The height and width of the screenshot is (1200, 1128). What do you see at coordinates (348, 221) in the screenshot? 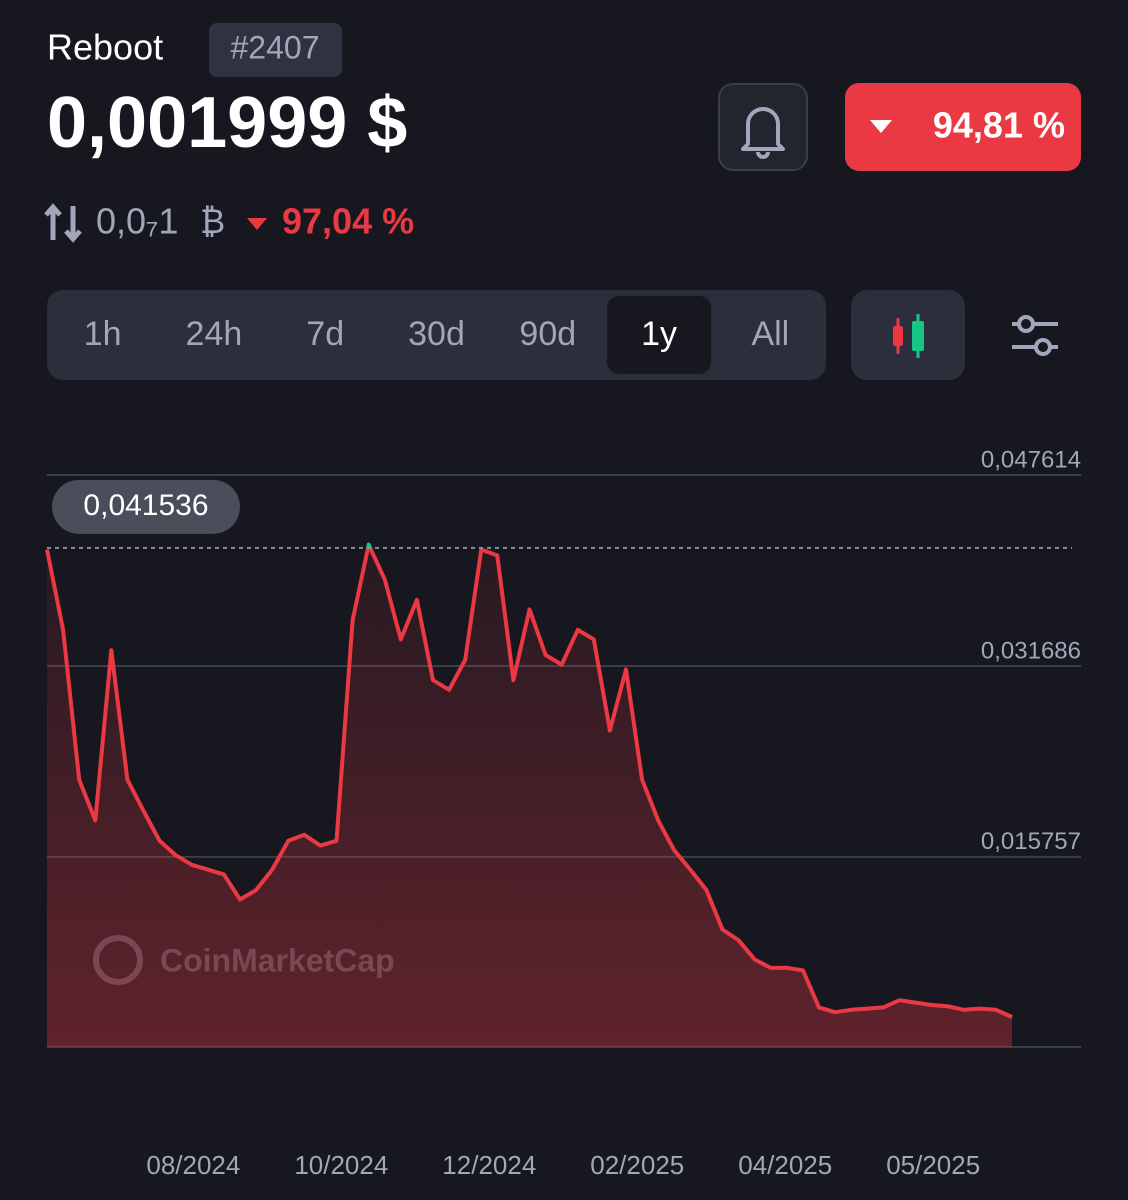
I see `btc-change: 97,04 %` at bounding box center [348, 221].